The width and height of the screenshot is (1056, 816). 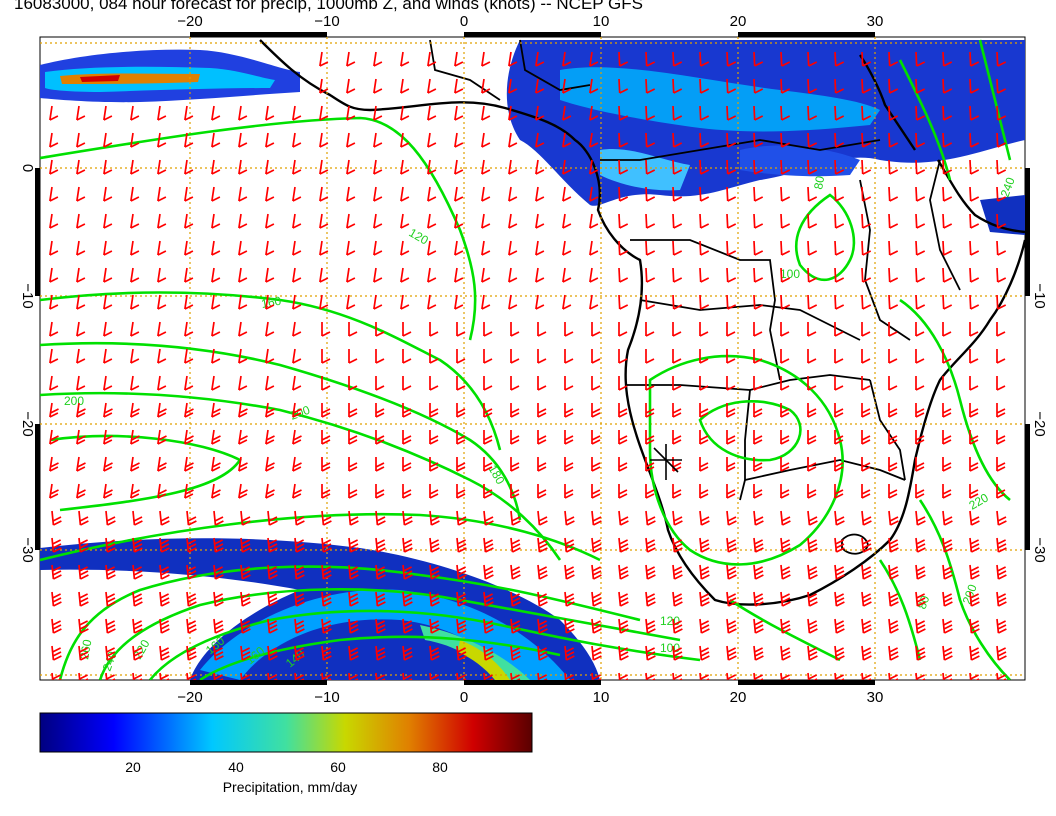 What do you see at coordinates (189, 21) in the screenshot?
I see `lon-tick-label: −20` at bounding box center [189, 21].